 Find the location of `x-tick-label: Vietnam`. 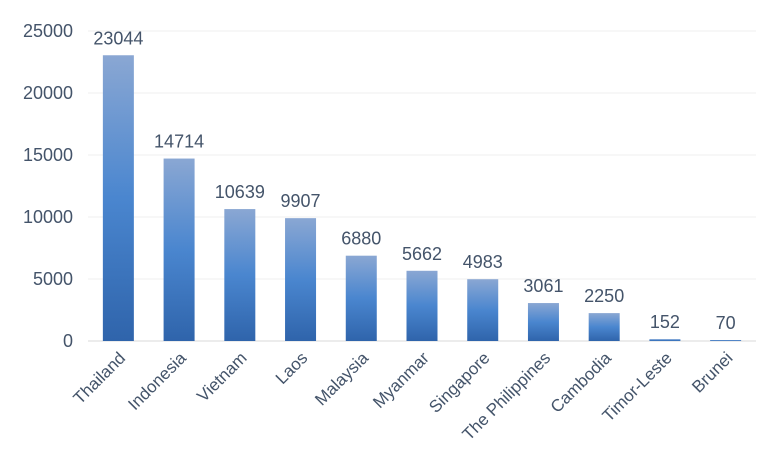

x-tick-label: Vietnam is located at coordinates (221, 376).